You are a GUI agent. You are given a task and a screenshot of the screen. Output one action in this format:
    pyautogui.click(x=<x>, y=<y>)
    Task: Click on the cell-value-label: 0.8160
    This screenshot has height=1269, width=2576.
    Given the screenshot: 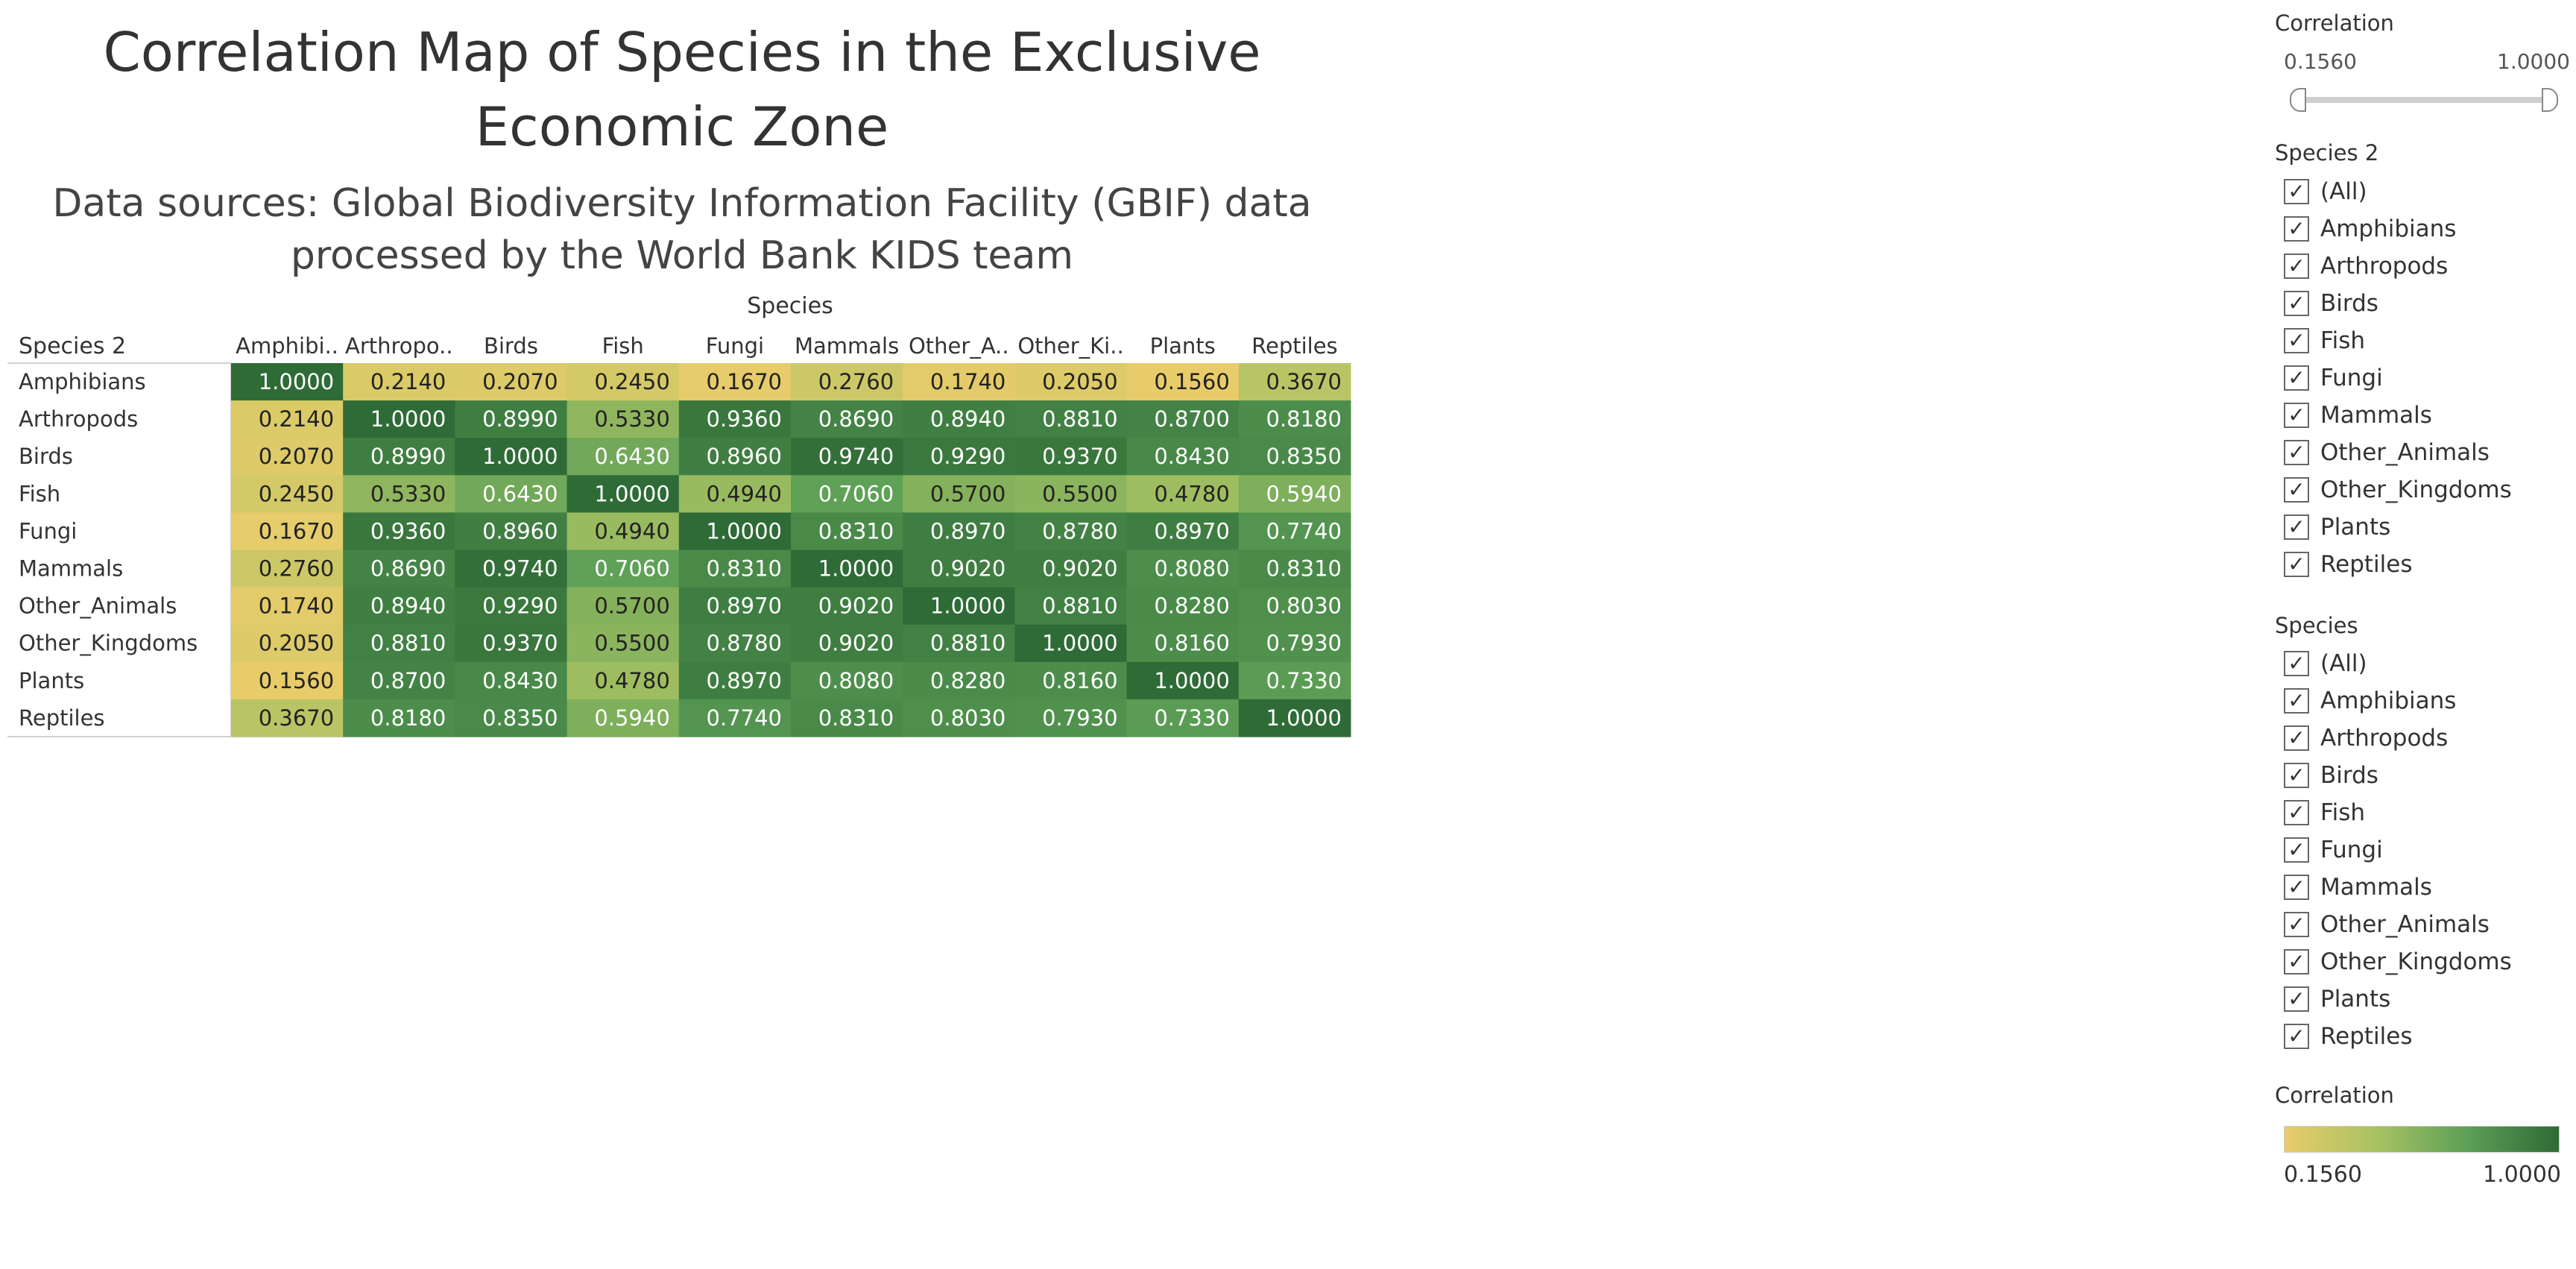 What is the action you would take?
    pyautogui.click(x=1191, y=643)
    